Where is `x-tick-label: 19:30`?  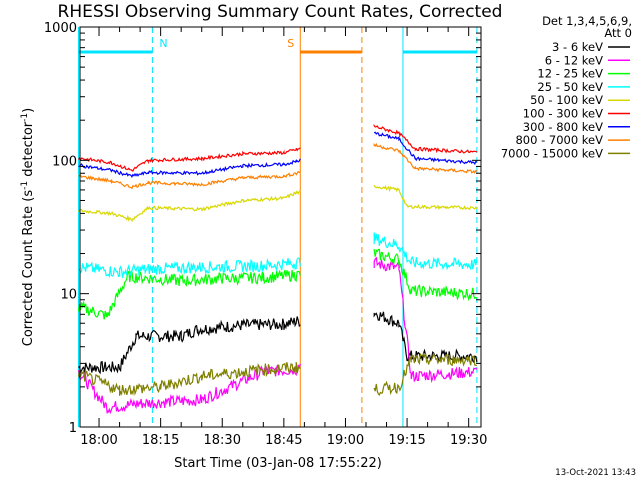
x-tick-label: 19:30 is located at coordinates (468, 440).